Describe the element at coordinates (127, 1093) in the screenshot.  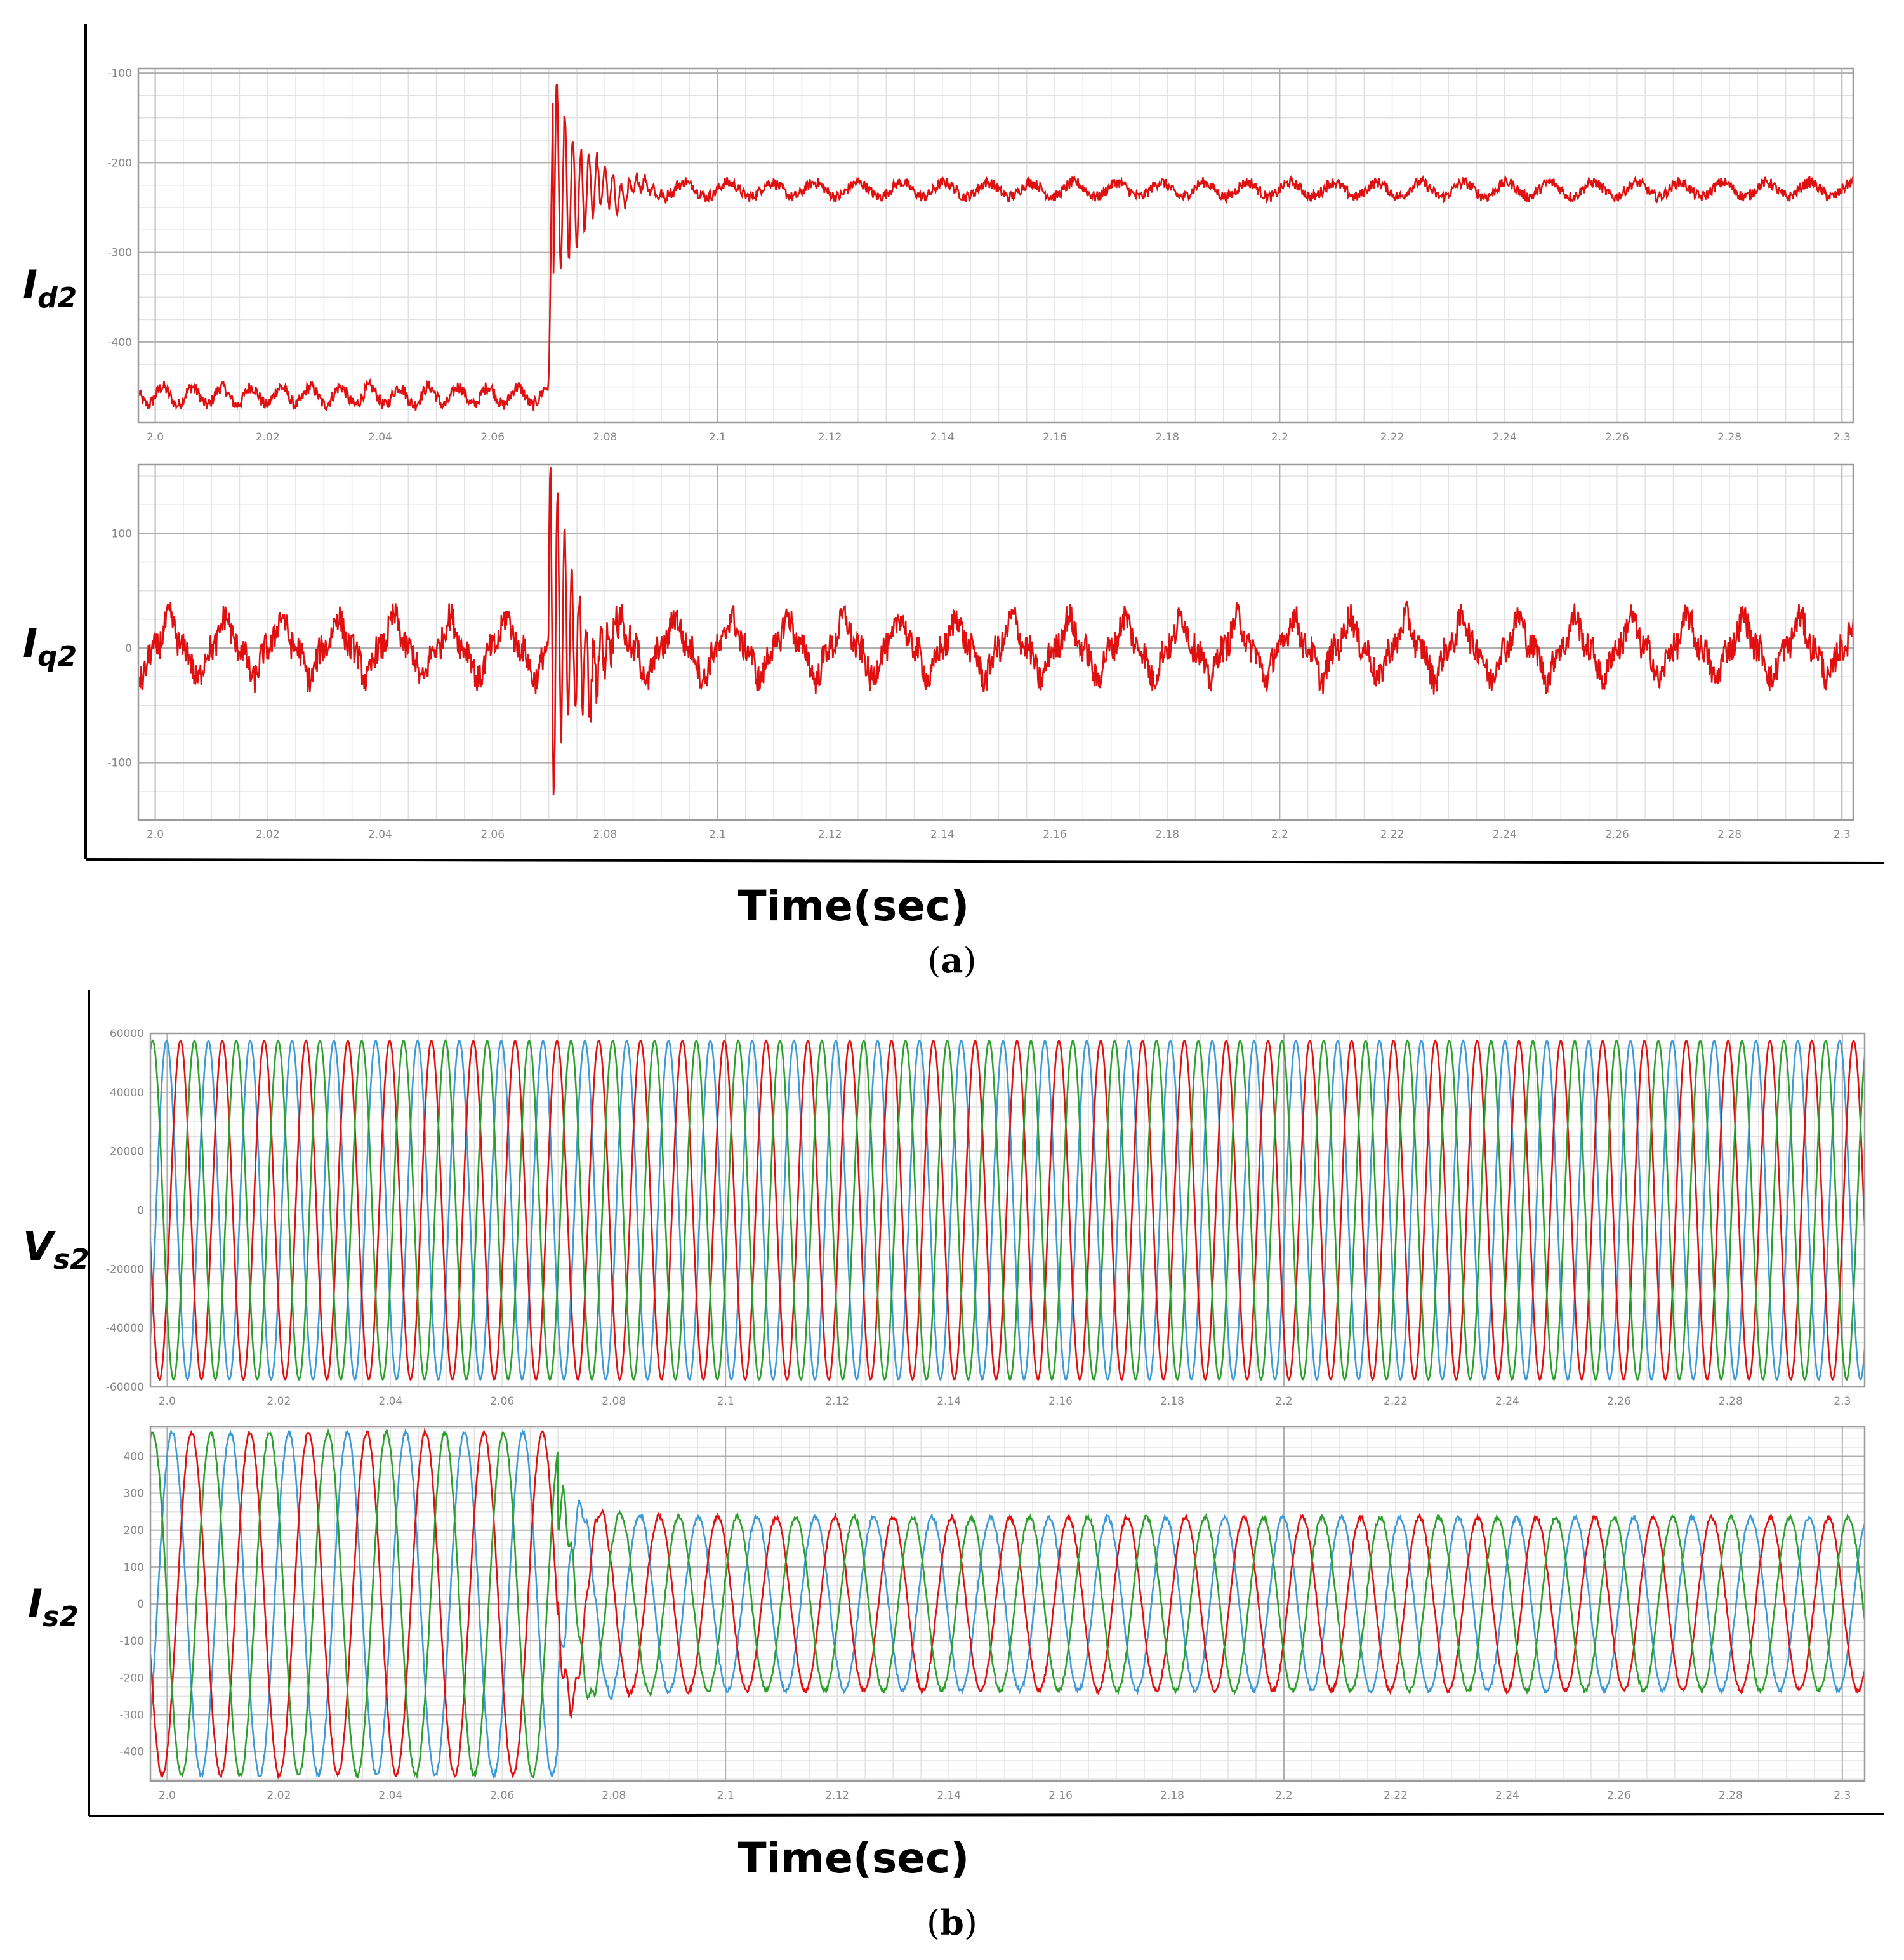
I see `y-tick-label: 40000` at that location.